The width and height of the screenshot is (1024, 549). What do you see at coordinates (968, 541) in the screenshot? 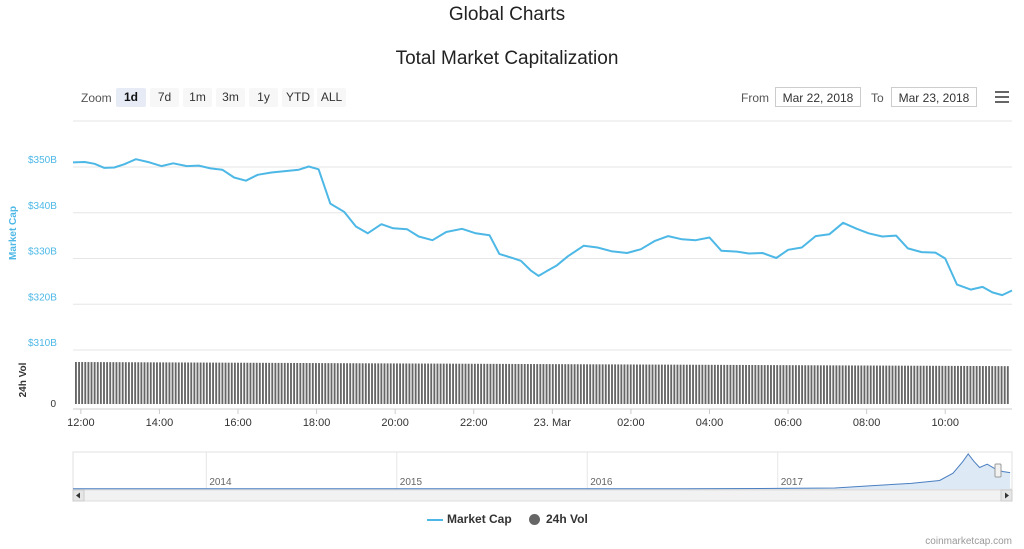
I see `credit-link: coinmarketcap.com` at bounding box center [968, 541].